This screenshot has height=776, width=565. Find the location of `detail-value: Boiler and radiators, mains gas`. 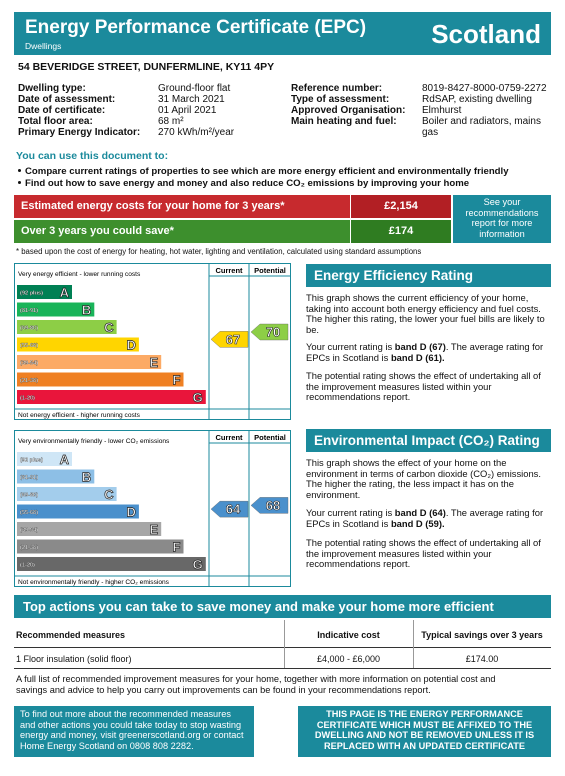

detail-value: Boiler and radiators, mains gas is located at coordinates (481, 127).